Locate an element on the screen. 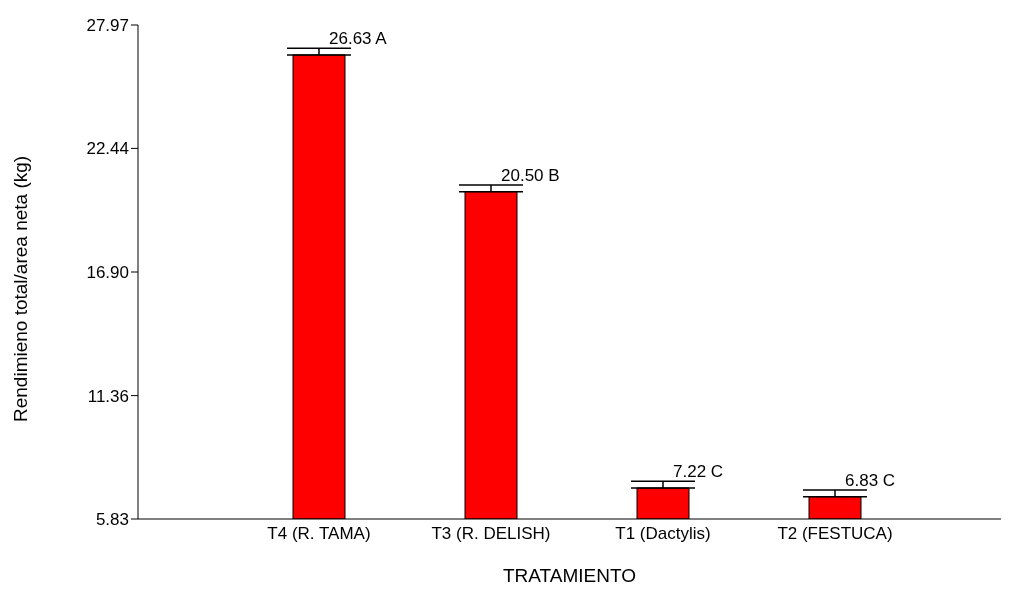 The image size is (1019, 590). x-tick-label: T1 (Dactylis) is located at coordinates (663, 534).